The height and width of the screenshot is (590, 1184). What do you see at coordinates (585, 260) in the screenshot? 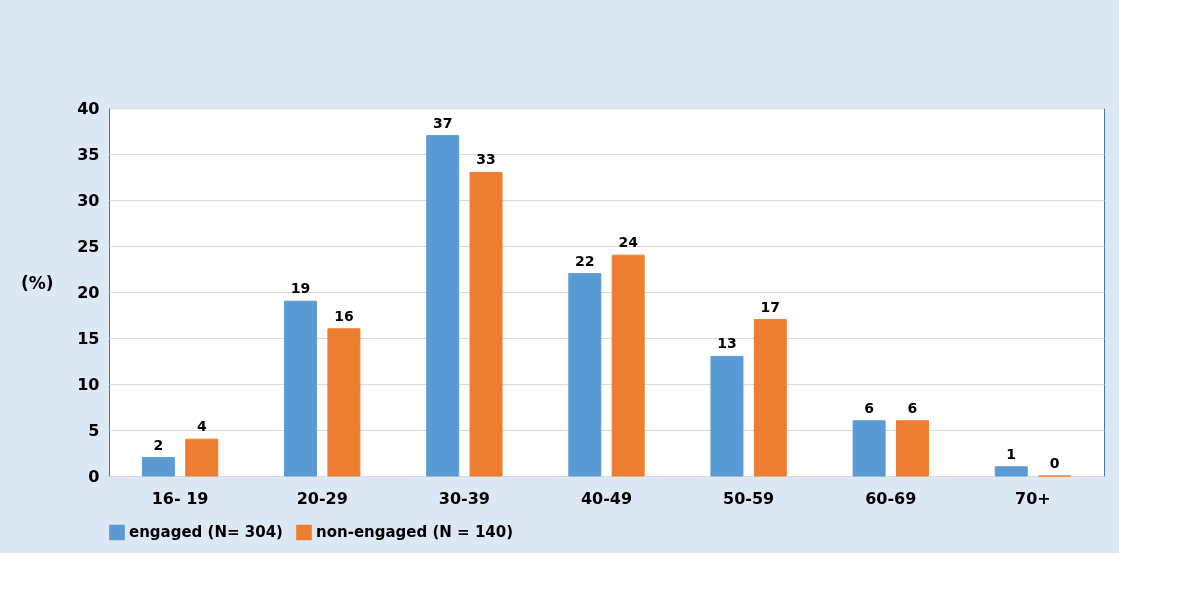
I see `data-label: 22` at bounding box center [585, 260].